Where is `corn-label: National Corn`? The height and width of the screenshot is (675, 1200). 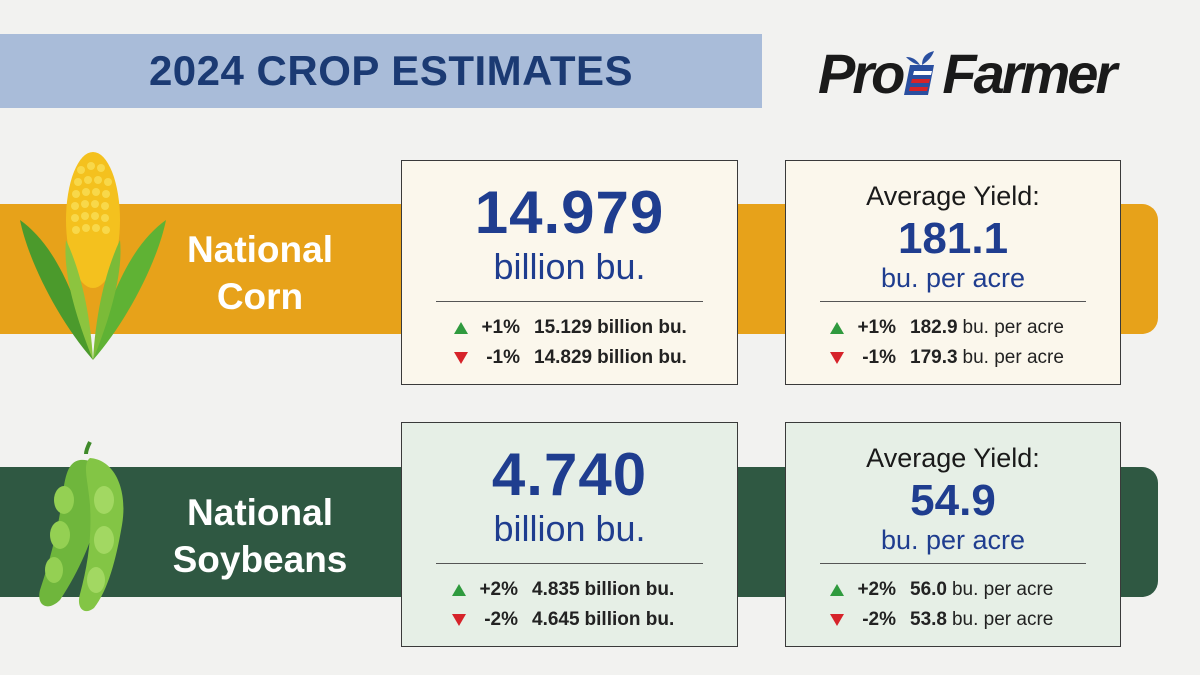 corn-label: National Corn is located at coordinates (260, 274).